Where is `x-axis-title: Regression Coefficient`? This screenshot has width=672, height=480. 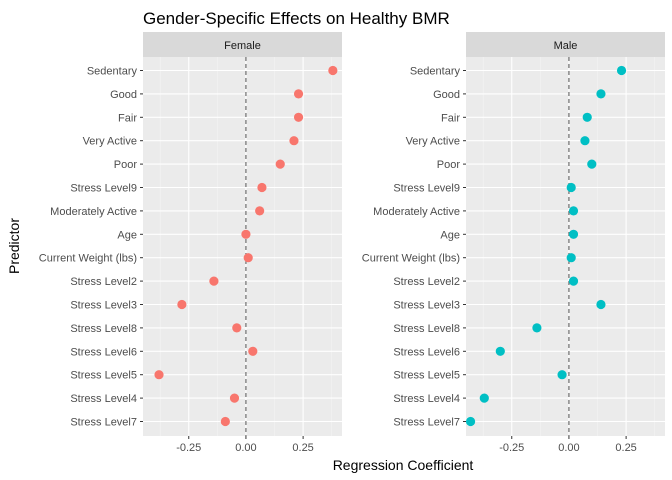 x-axis-title: Regression Coefficient is located at coordinates (403, 465).